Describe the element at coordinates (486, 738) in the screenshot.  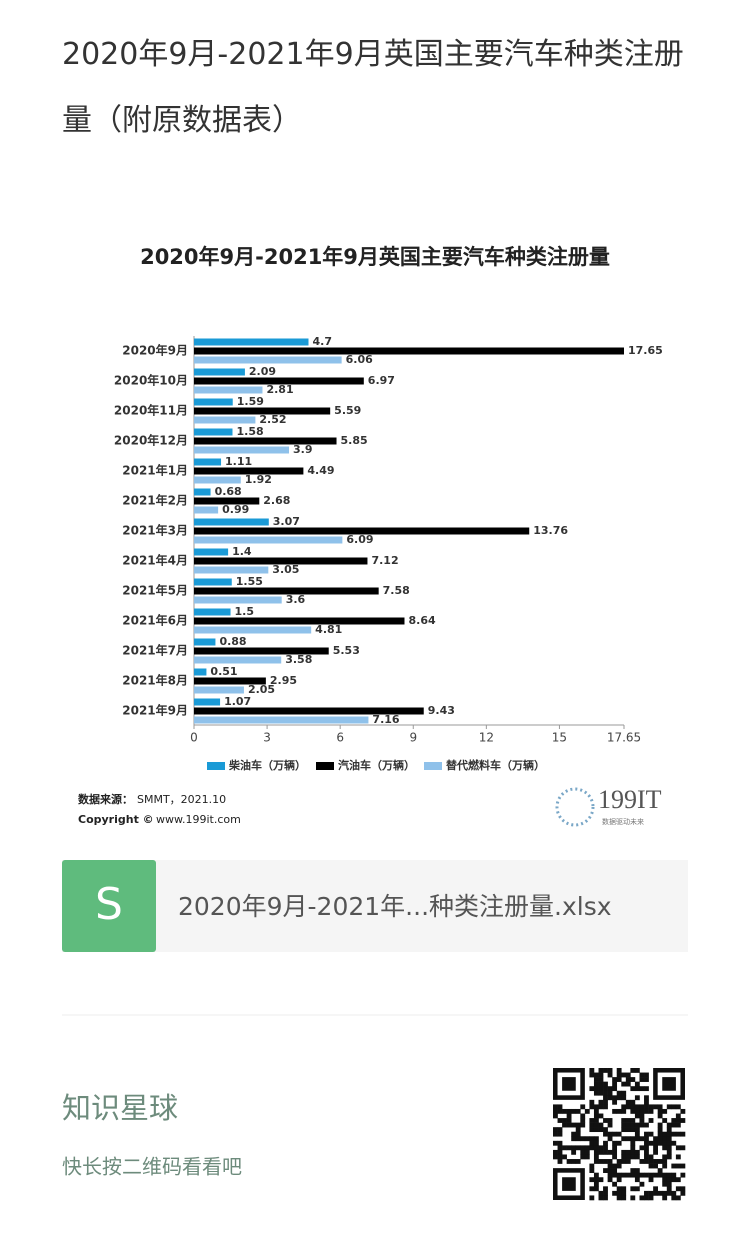
I see `x-tick-label: 12` at that location.